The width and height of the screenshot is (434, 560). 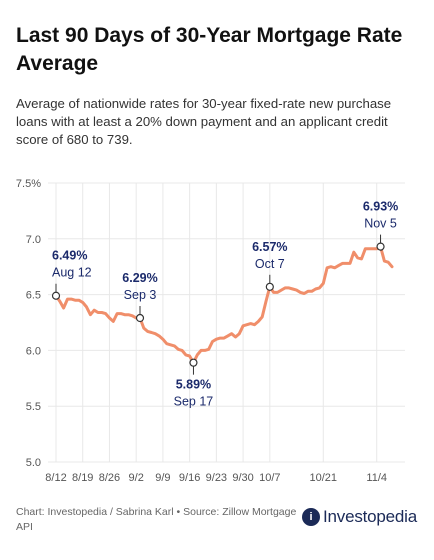 What do you see at coordinates (194, 402) in the screenshot?
I see `annotation-date-label: Sep 17` at bounding box center [194, 402].